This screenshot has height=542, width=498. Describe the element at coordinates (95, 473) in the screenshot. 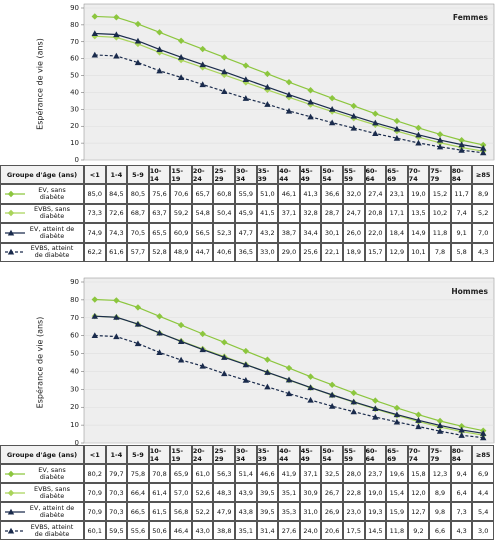

I see `table-cell: 80,2` at that location.